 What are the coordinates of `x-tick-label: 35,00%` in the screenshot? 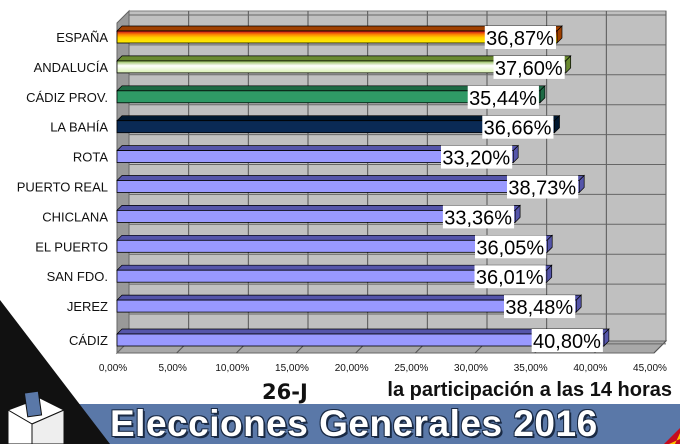 It's located at (531, 368).